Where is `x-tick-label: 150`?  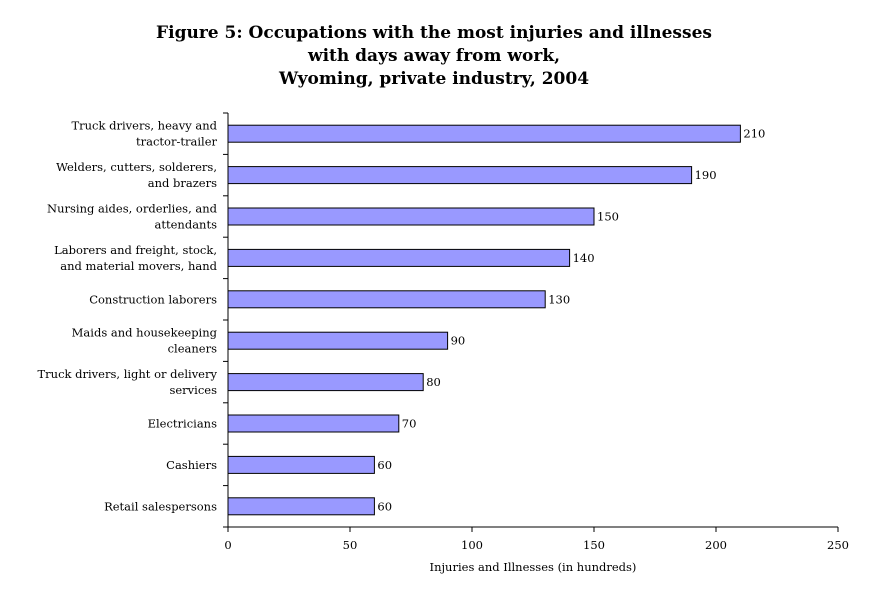 x-tick-label: 150 is located at coordinates (594, 545).